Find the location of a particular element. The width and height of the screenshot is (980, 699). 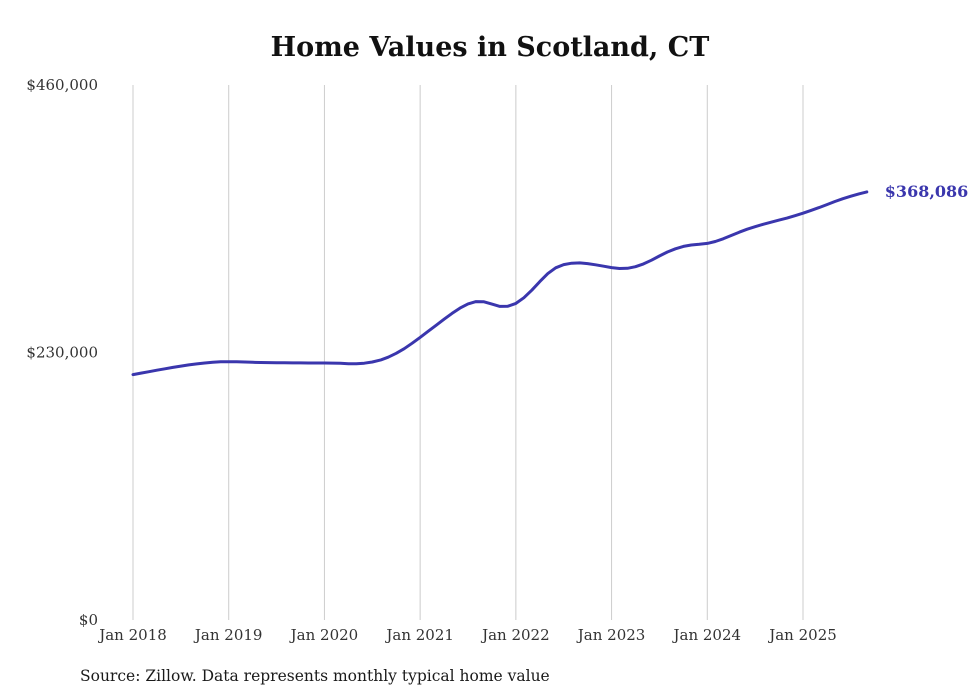

x-axis-tick-label: Jan 2018 is located at coordinates (132, 635).